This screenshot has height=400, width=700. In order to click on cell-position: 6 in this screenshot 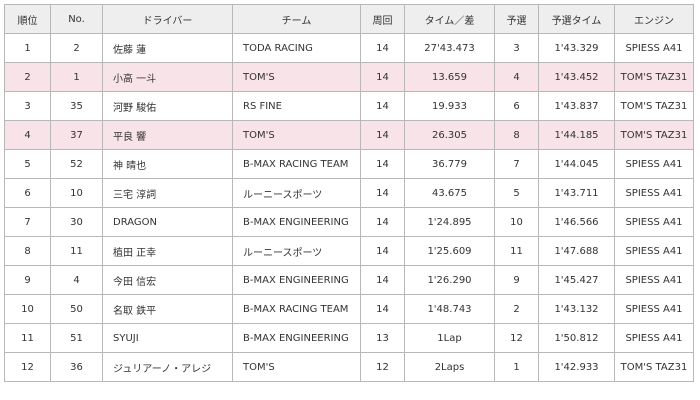, I will do `click(27, 193)`.